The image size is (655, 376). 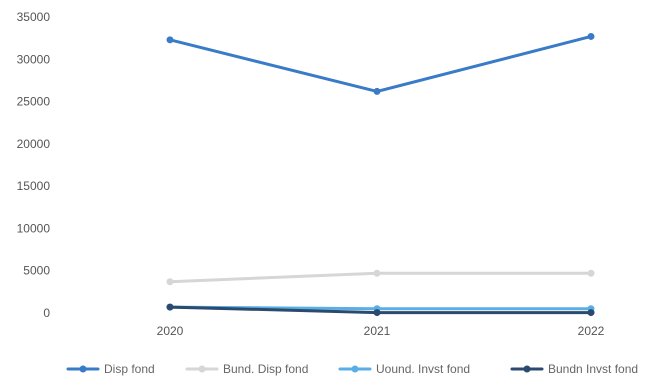 What do you see at coordinates (34, 17) in the screenshot?
I see `y-tick-label: 35000` at bounding box center [34, 17].